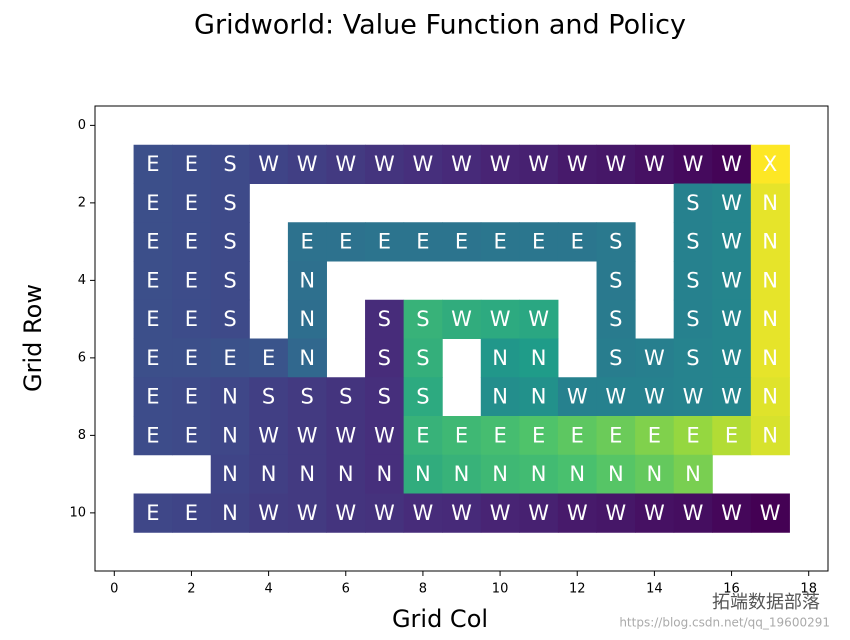  Describe the element at coordinates (724, 623) in the screenshot. I see `watermark-url: https://blog.csdn.net/qq_19600291` at that location.